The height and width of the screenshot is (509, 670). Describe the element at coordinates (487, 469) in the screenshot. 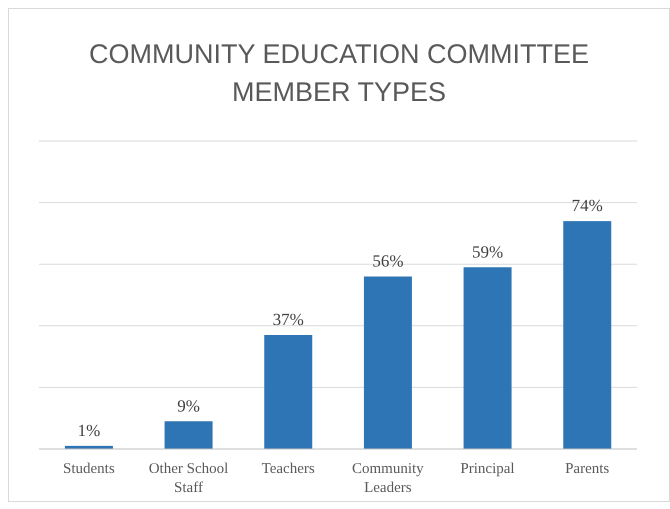

I see `x-tick-label: Principal` at that location.